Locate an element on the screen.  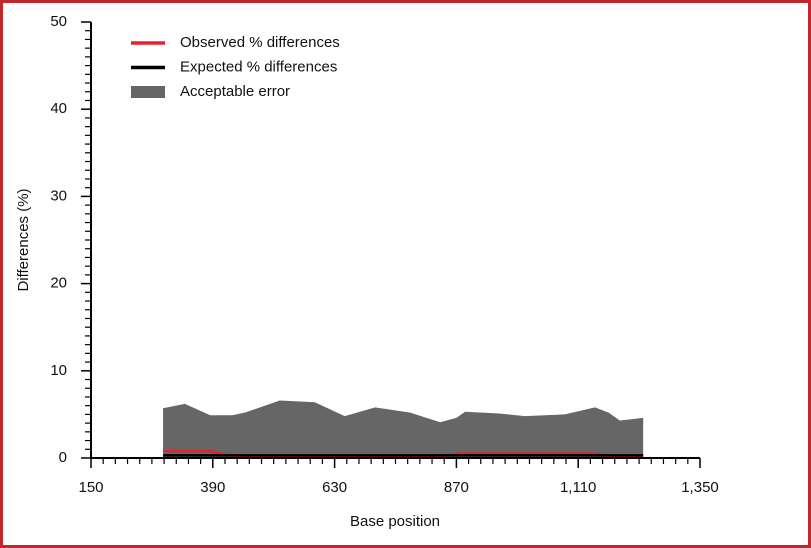
legend-swatch is located at coordinates (148, 92).